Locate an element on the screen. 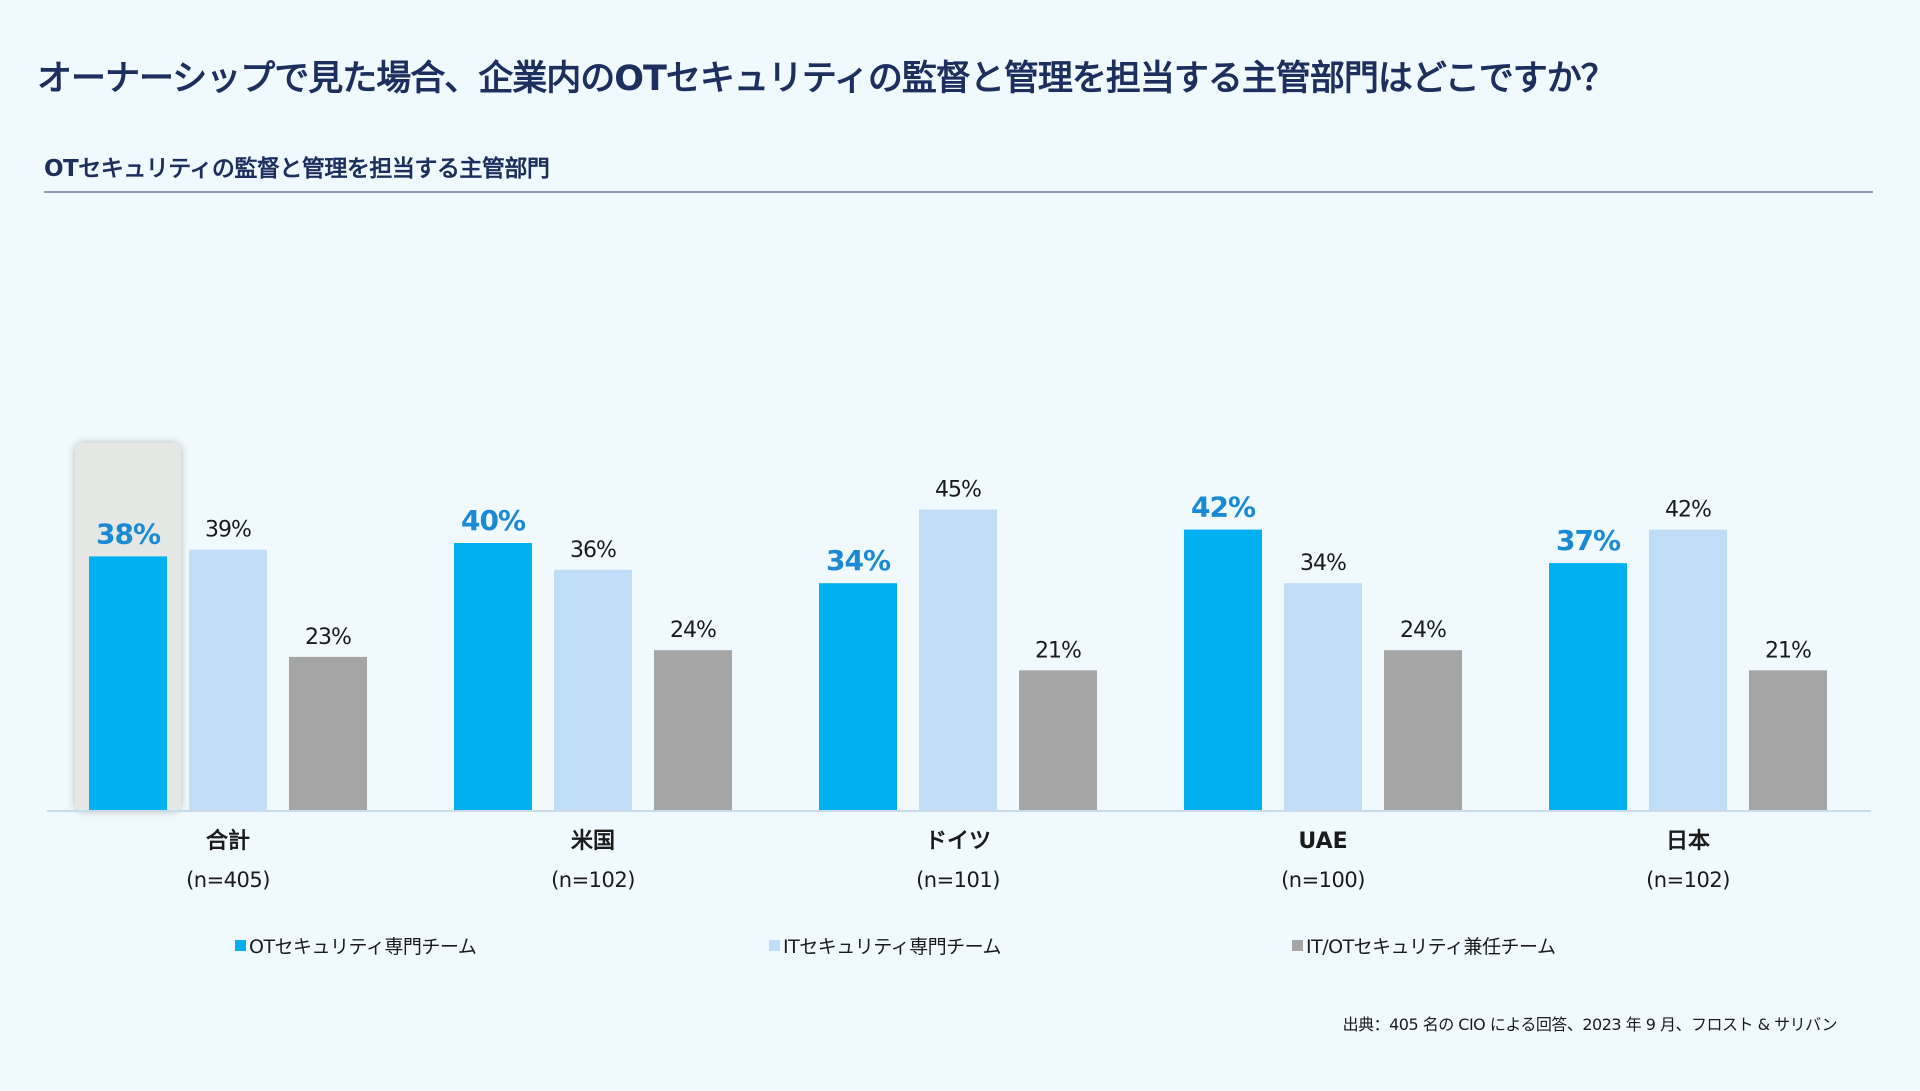 The image size is (1920, 1091). legend-item-itot: IT/OTセキュリティ兼任チーム is located at coordinates (1424, 945).